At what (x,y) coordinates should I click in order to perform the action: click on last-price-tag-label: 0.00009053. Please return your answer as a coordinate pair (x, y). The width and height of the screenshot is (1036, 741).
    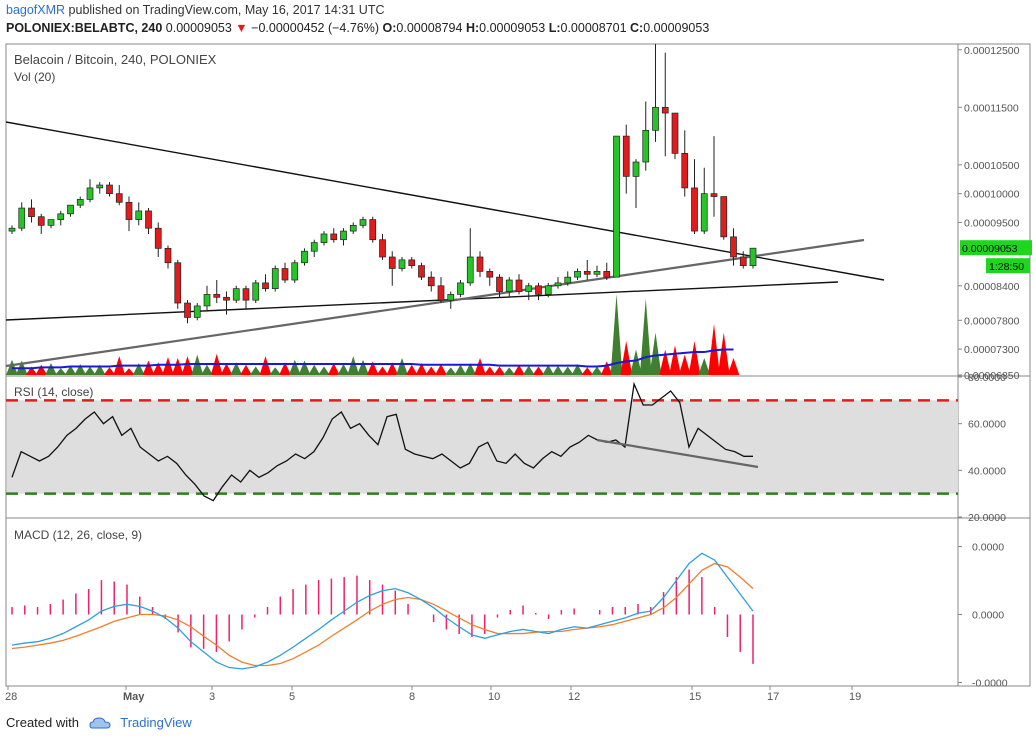
    Looking at the image, I should click on (990, 249).